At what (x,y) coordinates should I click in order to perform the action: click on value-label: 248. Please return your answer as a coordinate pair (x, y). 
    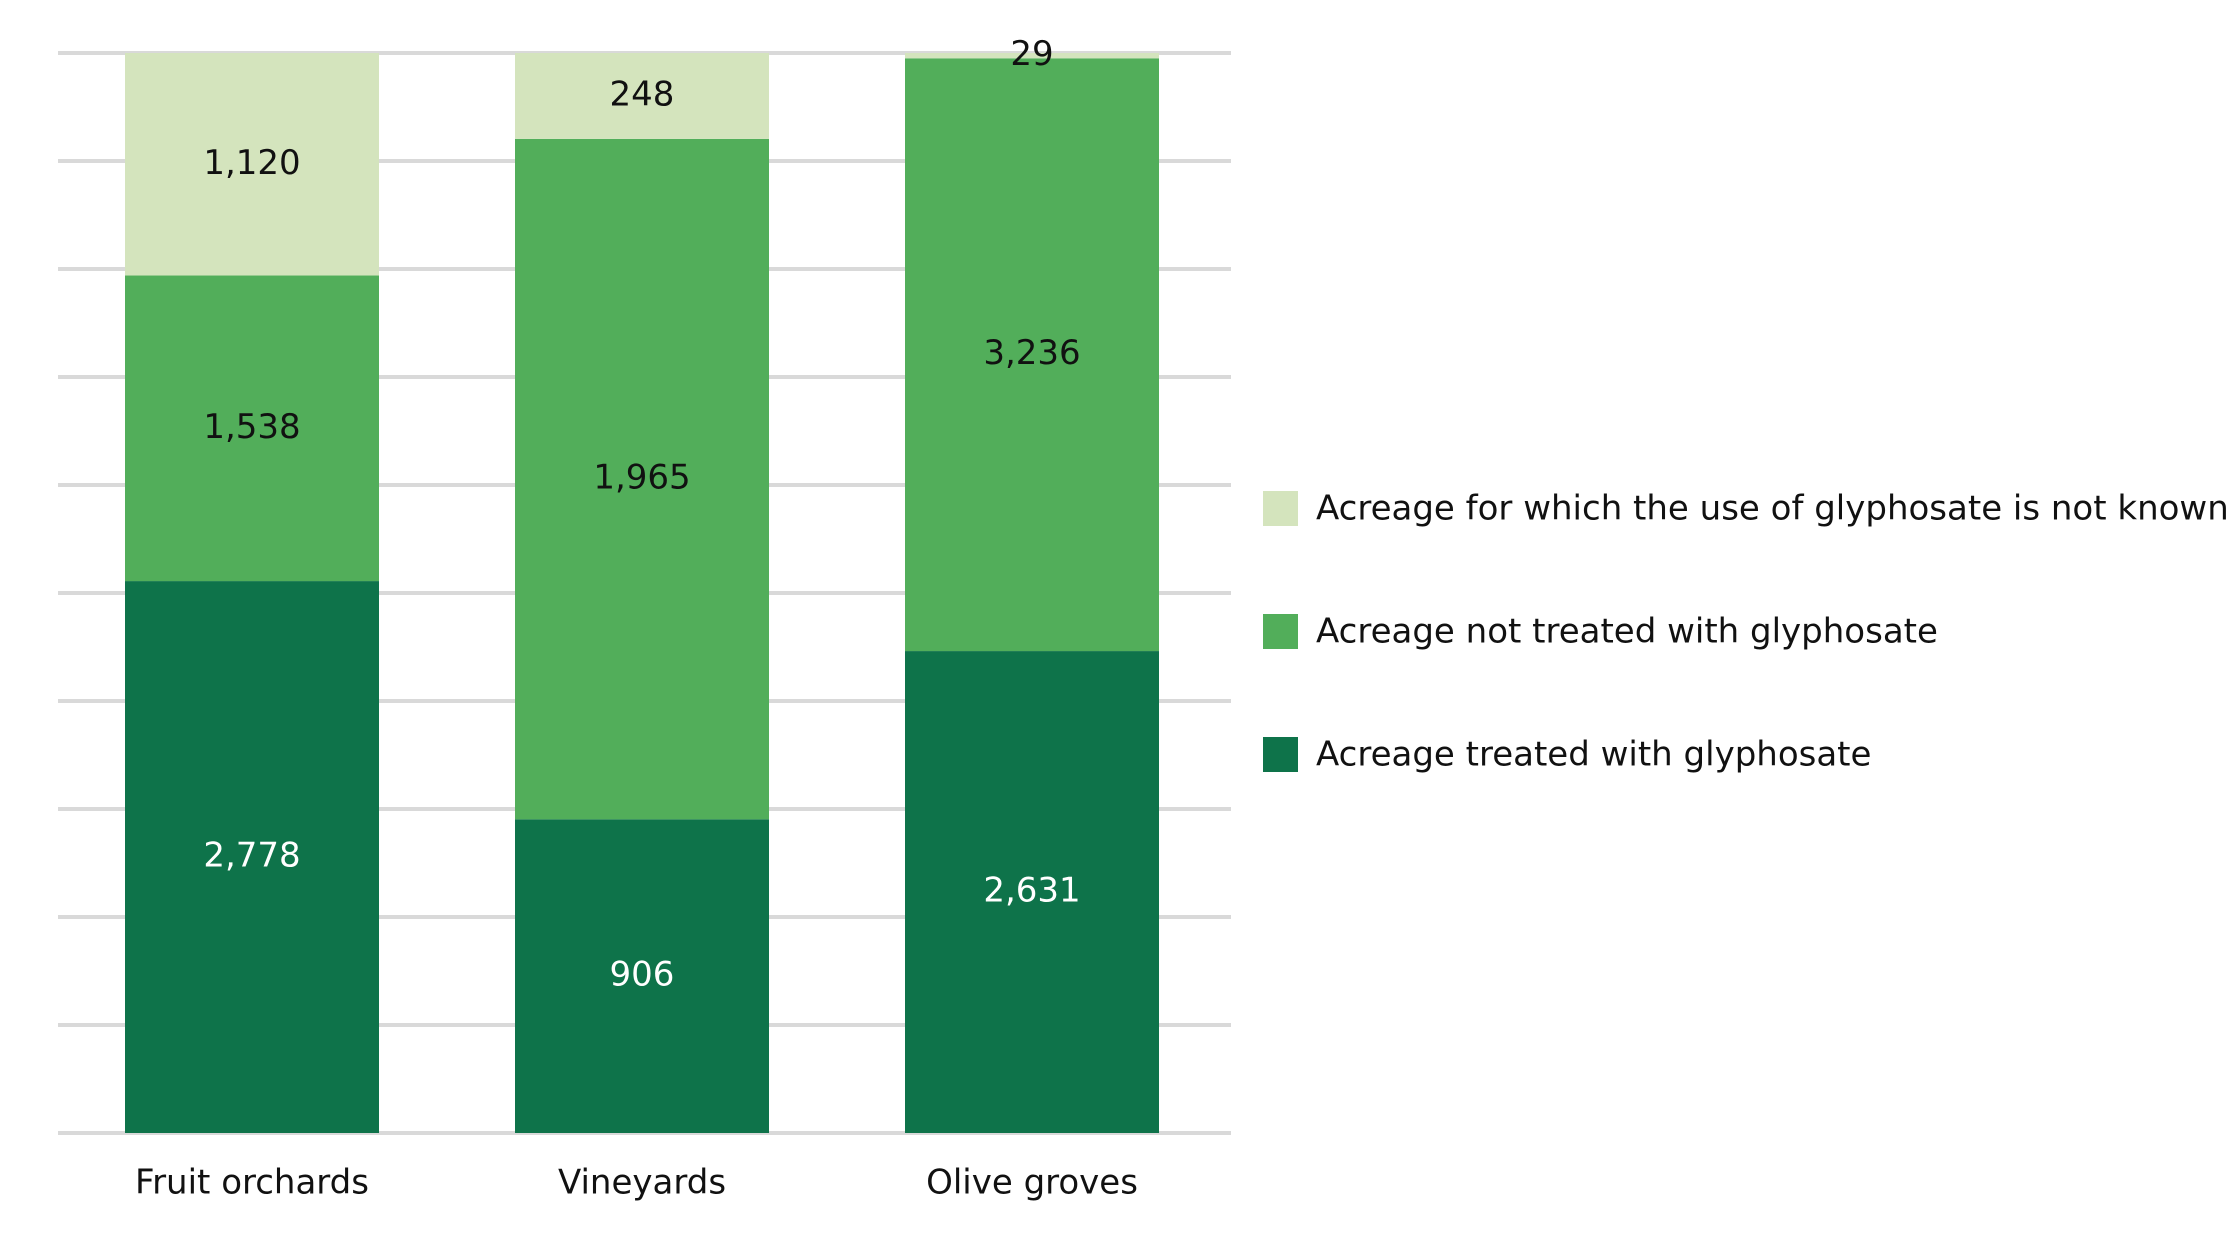
    Looking at the image, I should click on (642, 94).